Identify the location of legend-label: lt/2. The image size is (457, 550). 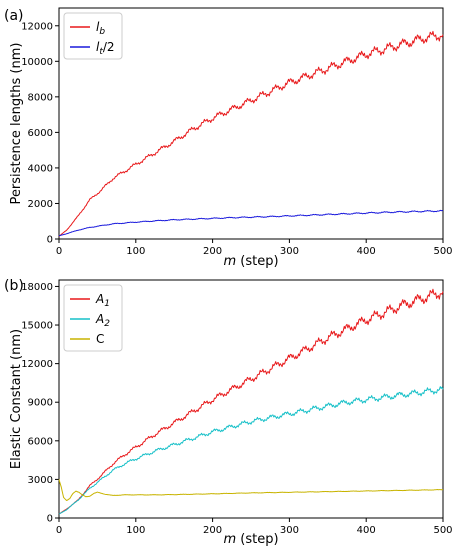
(105, 48).